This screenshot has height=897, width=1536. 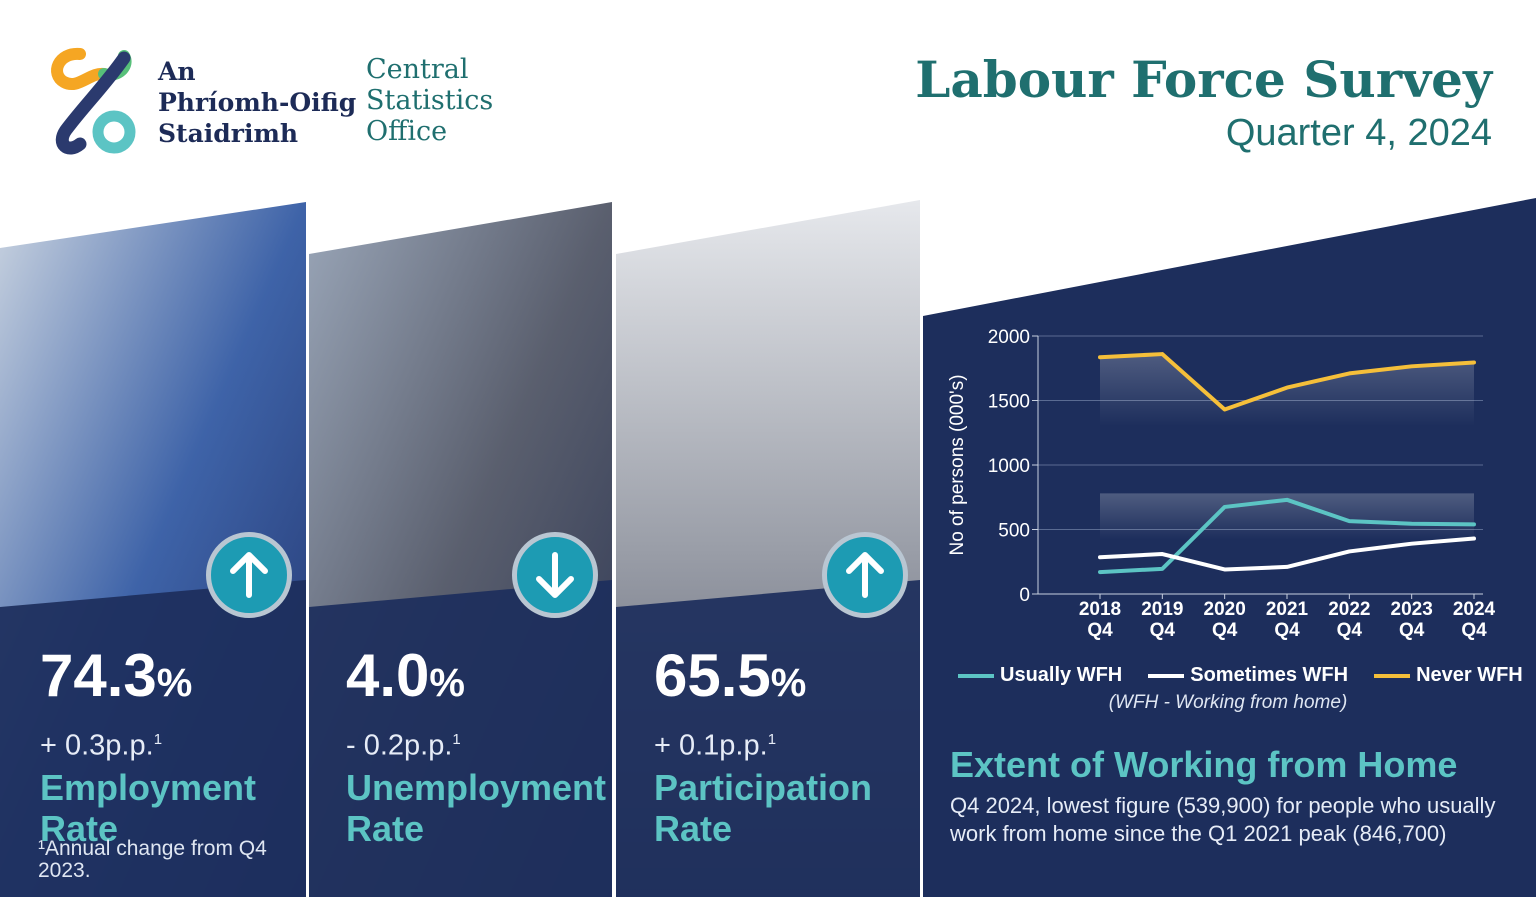 What do you see at coordinates (1204, 764) in the screenshot?
I see `section-title: Extent of Working from Home` at bounding box center [1204, 764].